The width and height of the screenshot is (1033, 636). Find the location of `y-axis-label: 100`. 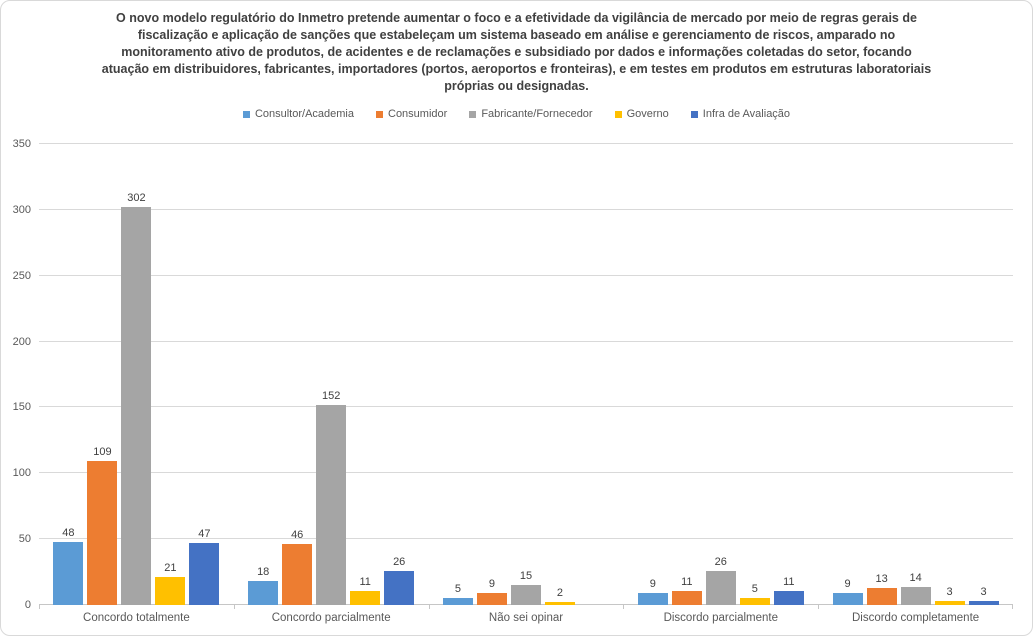

y-axis-label: 100 is located at coordinates (21, 473).